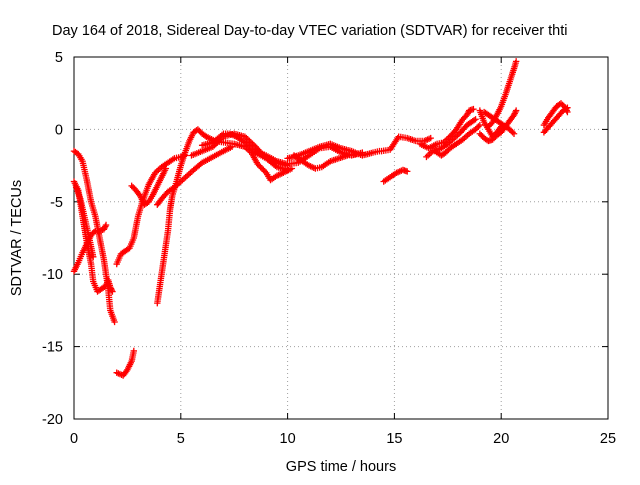  What do you see at coordinates (288, 439) in the screenshot?
I see `x-tick-label: 10` at bounding box center [288, 439].